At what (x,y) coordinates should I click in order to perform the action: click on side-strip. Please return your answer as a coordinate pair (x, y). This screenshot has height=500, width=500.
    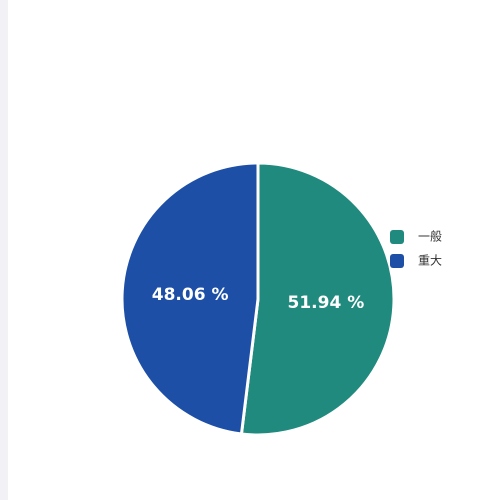
    Looking at the image, I should click on (4, 250).